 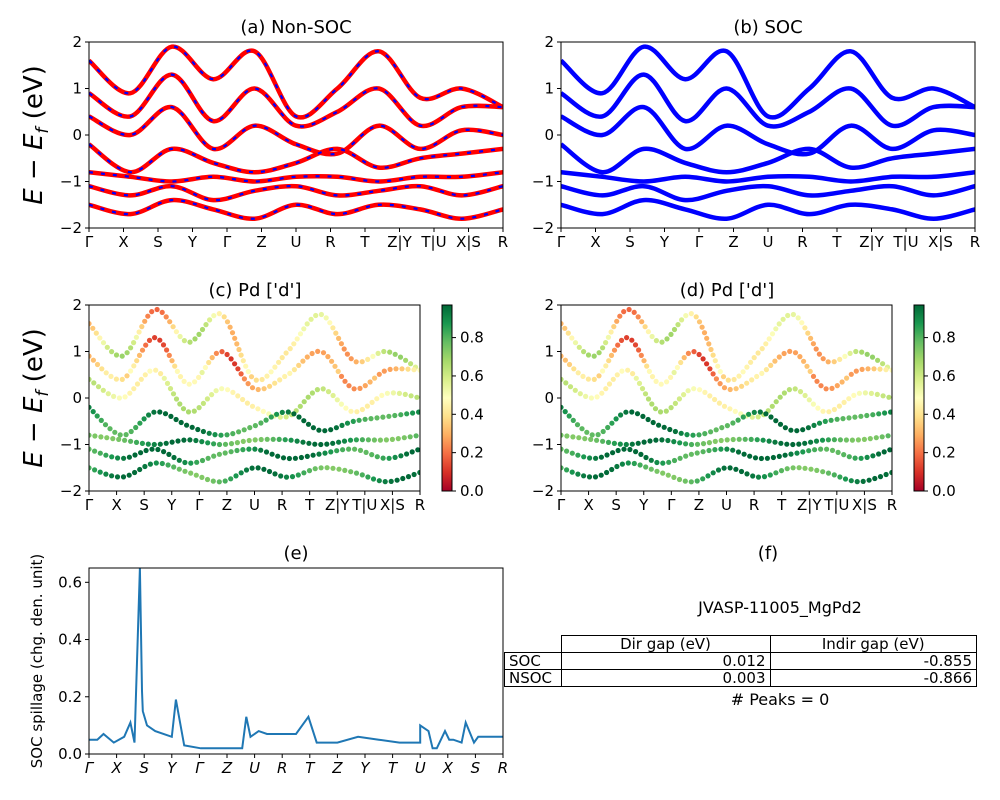 What do you see at coordinates (873, 661) in the screenshot?
I see `row-indir-gap: -0.855` at bounding box center [873, 661].